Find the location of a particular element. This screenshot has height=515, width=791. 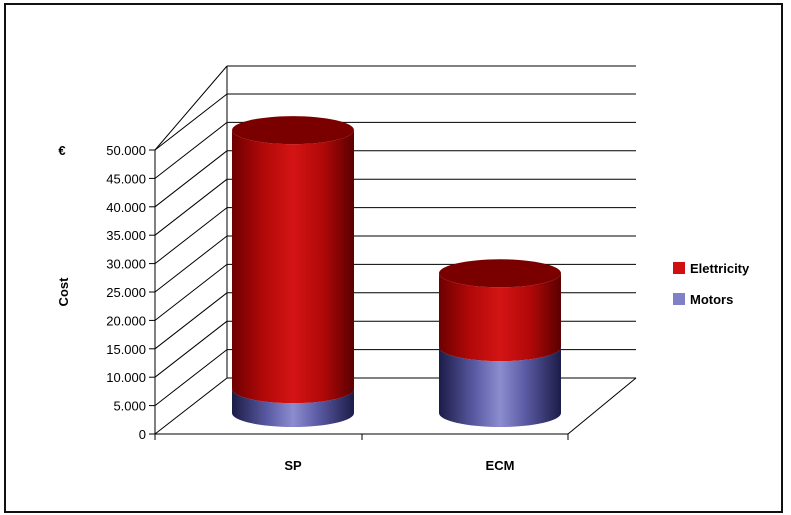

y-tick-label: 15.000 is located at coordinates (126, 349).